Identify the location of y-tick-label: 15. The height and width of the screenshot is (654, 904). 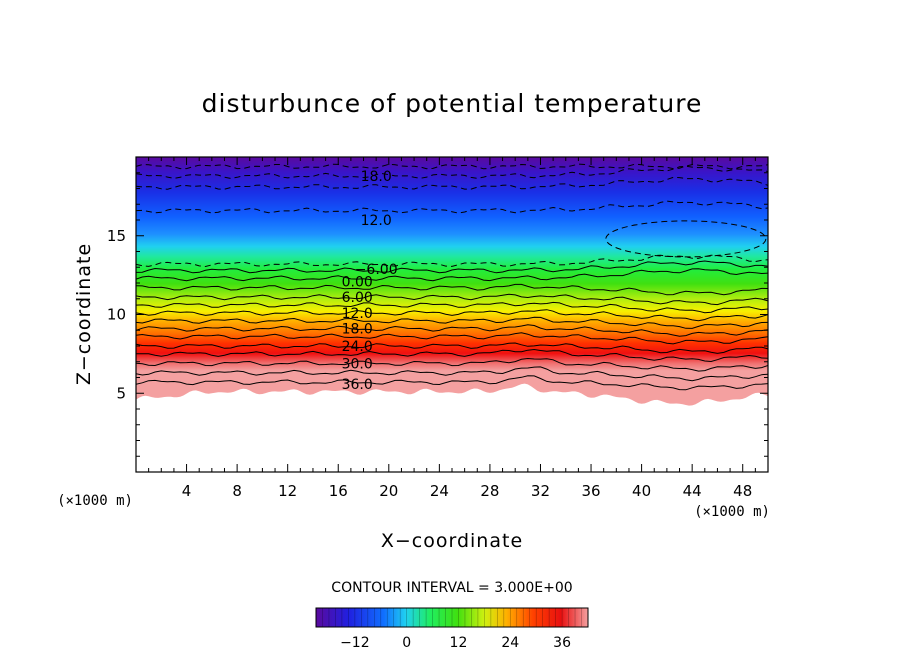
(116, 236).